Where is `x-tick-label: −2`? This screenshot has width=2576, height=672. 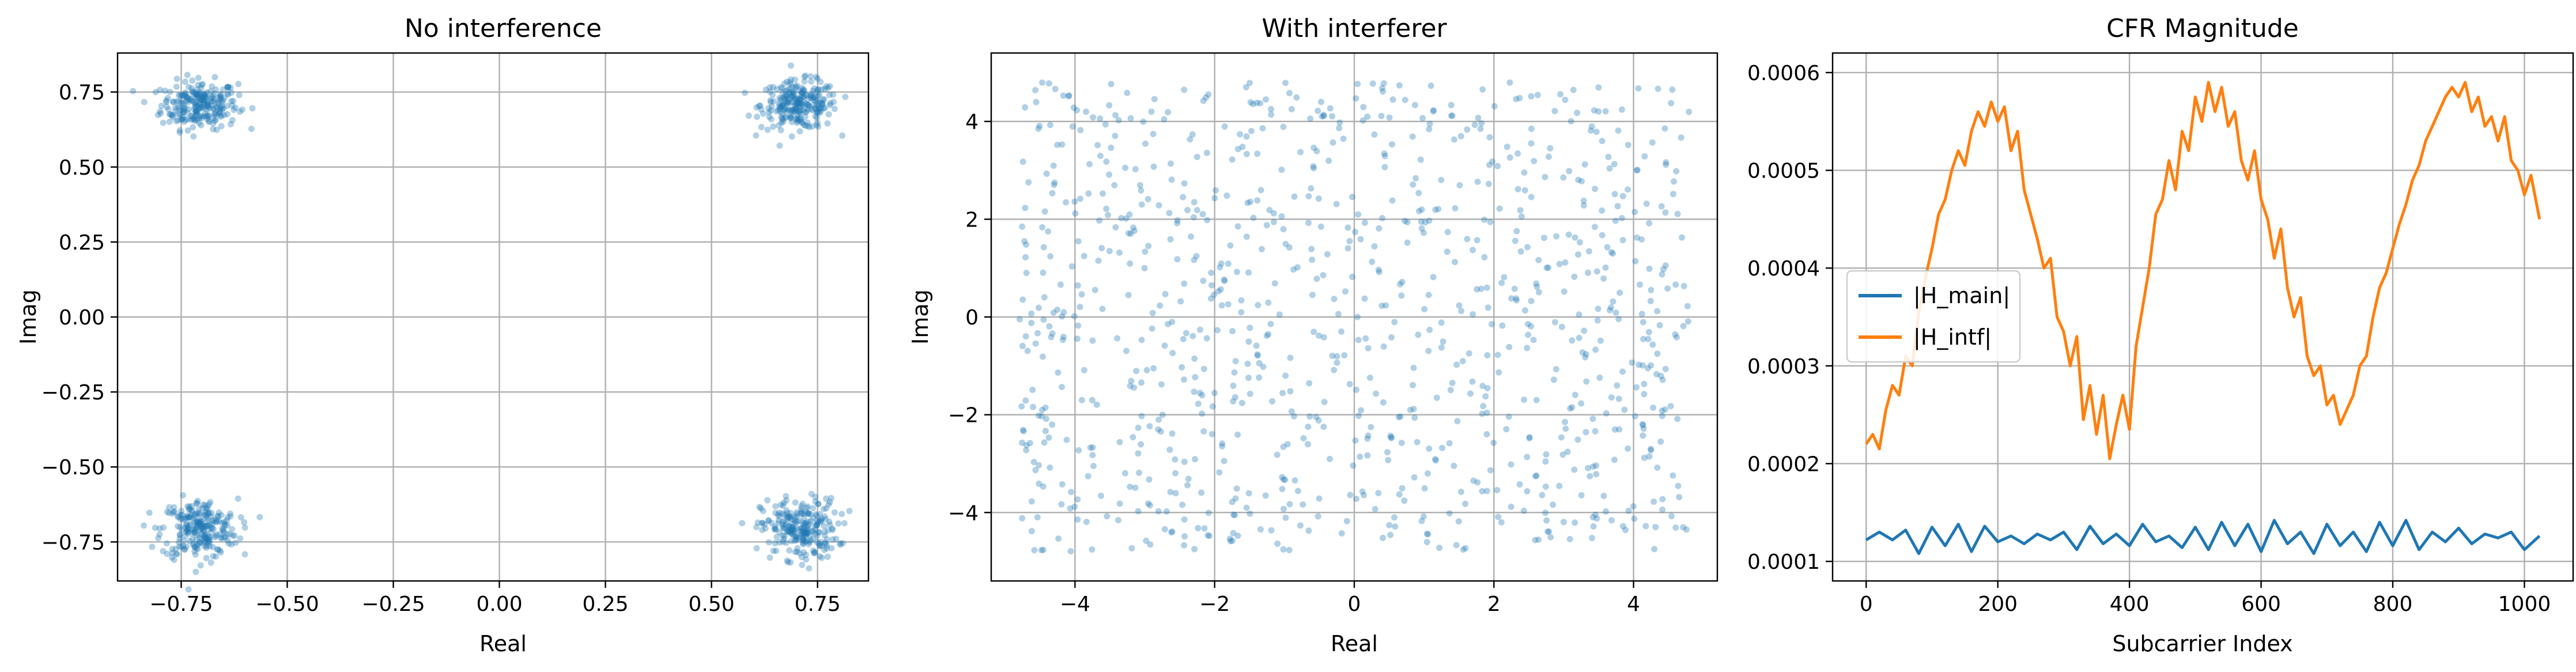
x-tick-label: −2 is located at coordinates (1214, 604).